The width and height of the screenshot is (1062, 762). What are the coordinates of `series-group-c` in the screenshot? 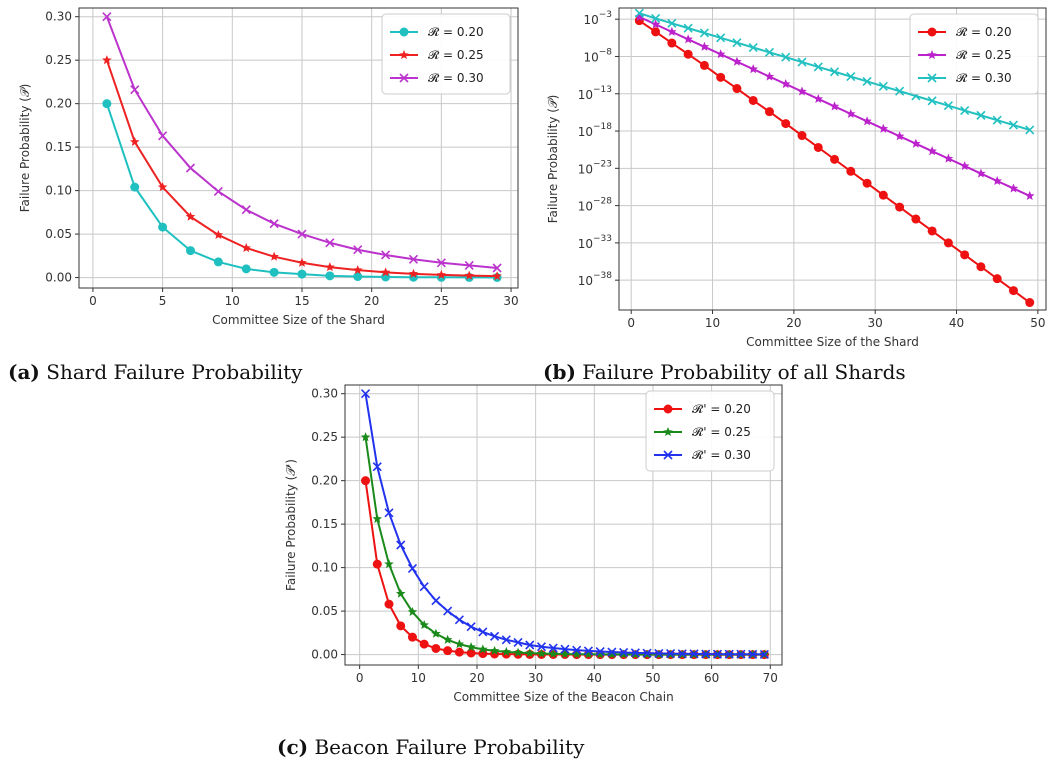 It's located at (565, 524).